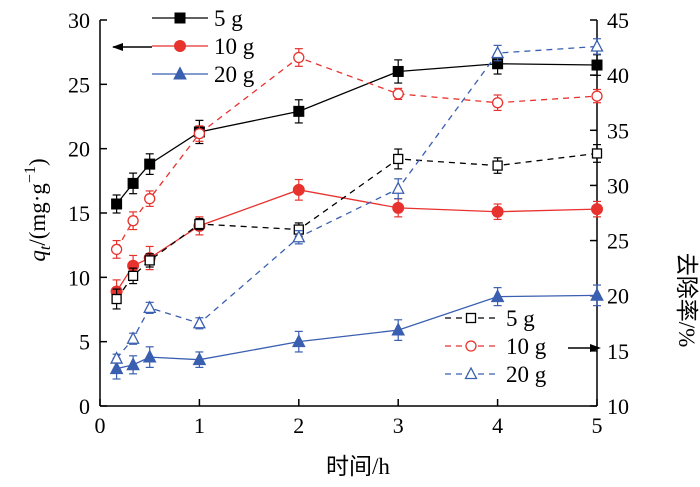 Image resolution: width=700 pixels, height=487 pixels. I want to click on legend-right: 5 g 10 g 20 g, so click(523, 346).